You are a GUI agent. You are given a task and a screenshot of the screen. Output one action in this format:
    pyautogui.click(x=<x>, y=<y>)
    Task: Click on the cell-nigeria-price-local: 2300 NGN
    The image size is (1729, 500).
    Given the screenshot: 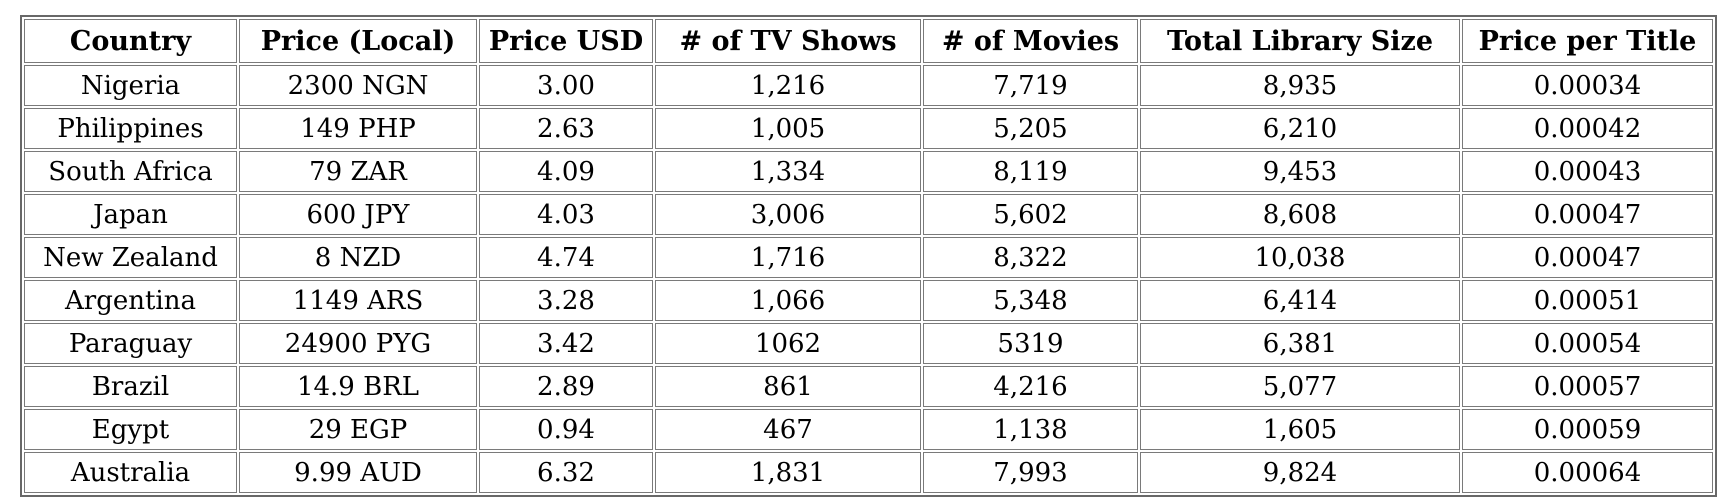 What is the action you would take?
    pyautogui.click(x=358, y=85)
    